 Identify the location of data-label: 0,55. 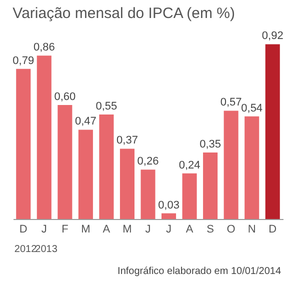
(107, 106).